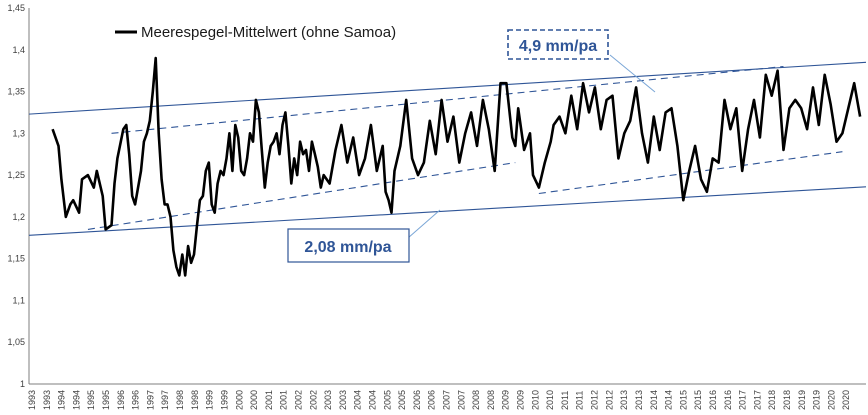 Image resolution: width=868 pixels, height=415 pixels. I want to click on annotation-lower-rate: 2,08 mm/pa, so click(364, 236).